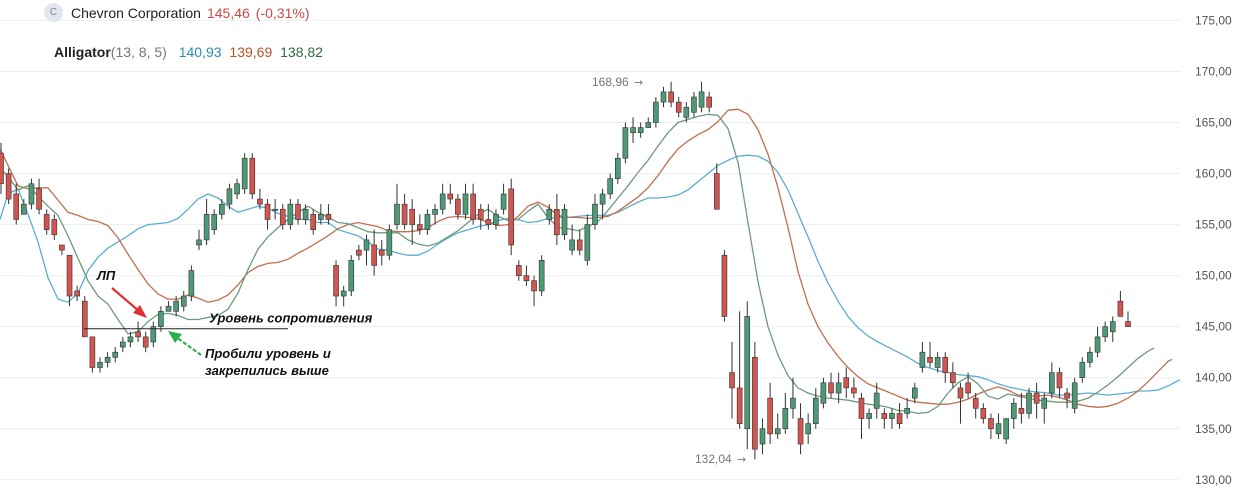 This screenshot has height=490, width=1238. I want to click on ticker-name: Chevron Corporation, so click(136, 12).